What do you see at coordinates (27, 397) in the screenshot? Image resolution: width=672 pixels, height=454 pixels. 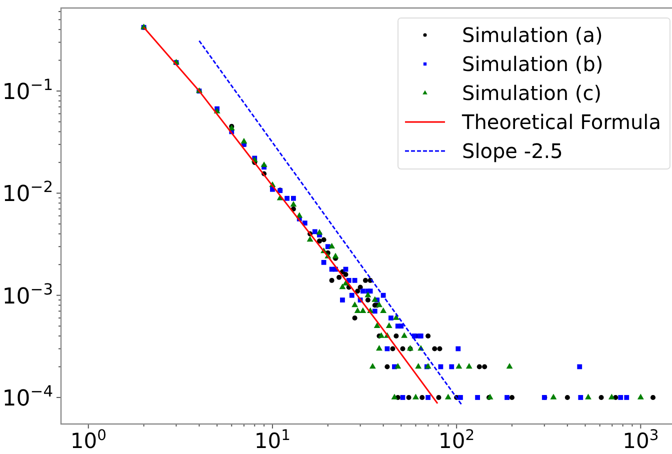 I see `y-tick-label: 10$^{−4}$` at bounding box center [27, 397].